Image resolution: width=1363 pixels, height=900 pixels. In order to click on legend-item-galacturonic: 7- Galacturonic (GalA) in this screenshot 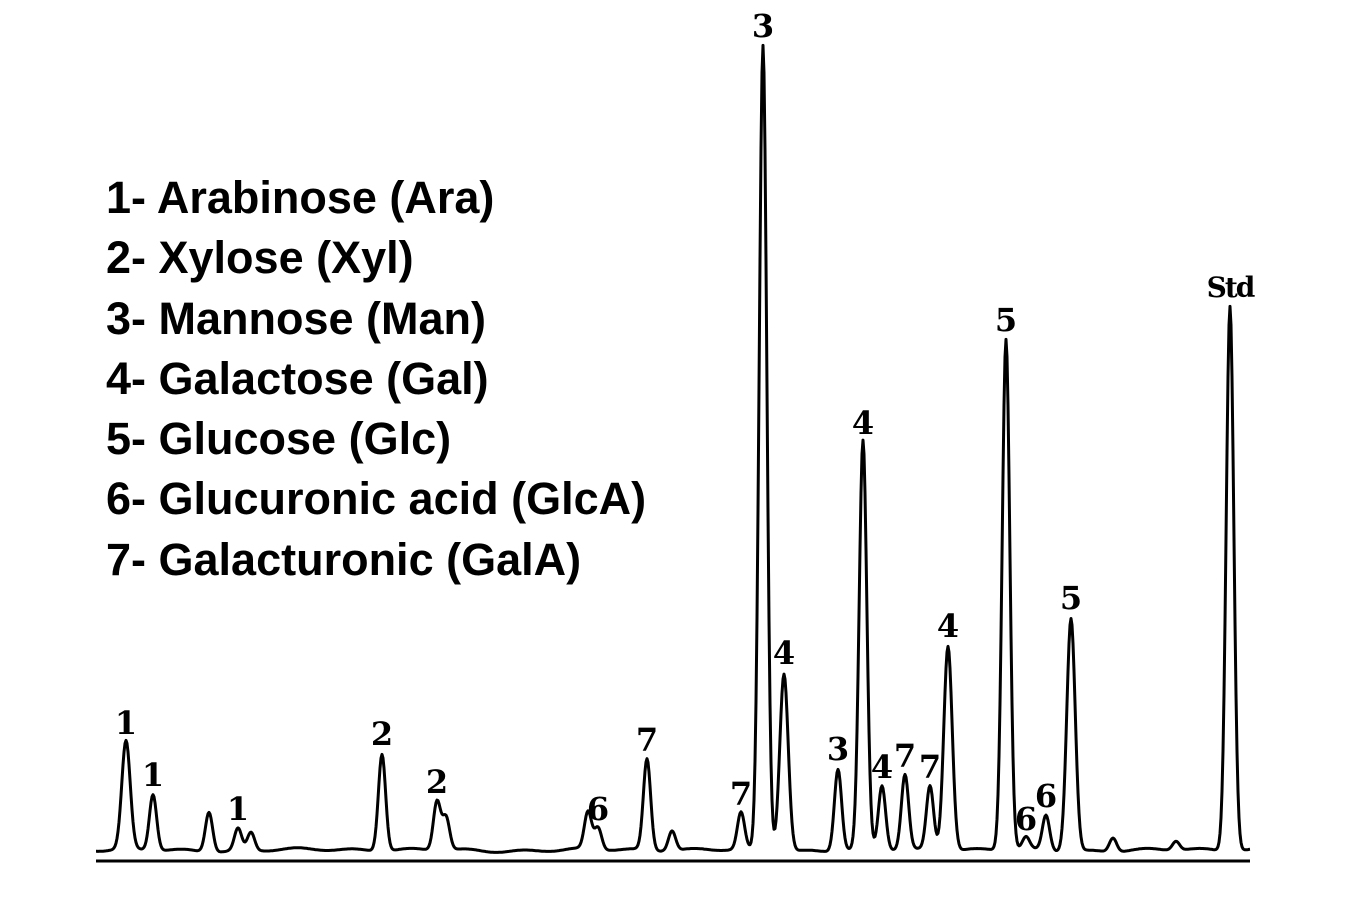, I will do `click(344, 559)`.